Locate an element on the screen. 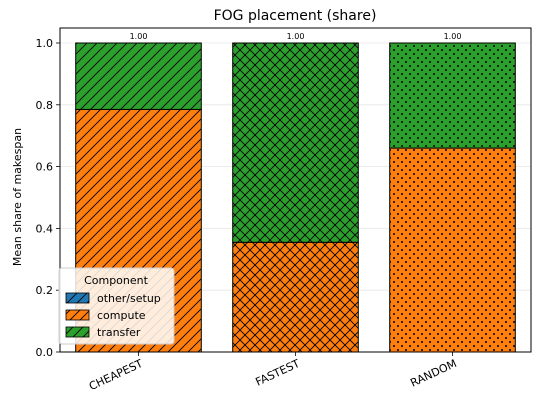 The width and height of the screenshot is (550, 401). x-tick-label: RANDOM is located at coordinates (433, 373).